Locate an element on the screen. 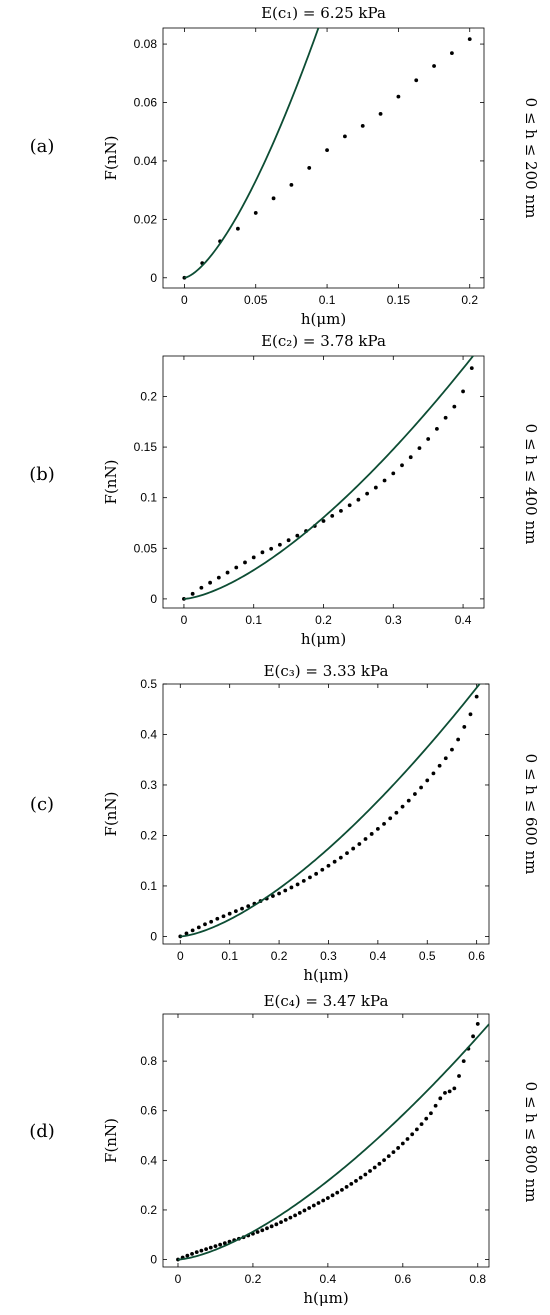  panel-label: (a) is located at coordinates (42, 146).